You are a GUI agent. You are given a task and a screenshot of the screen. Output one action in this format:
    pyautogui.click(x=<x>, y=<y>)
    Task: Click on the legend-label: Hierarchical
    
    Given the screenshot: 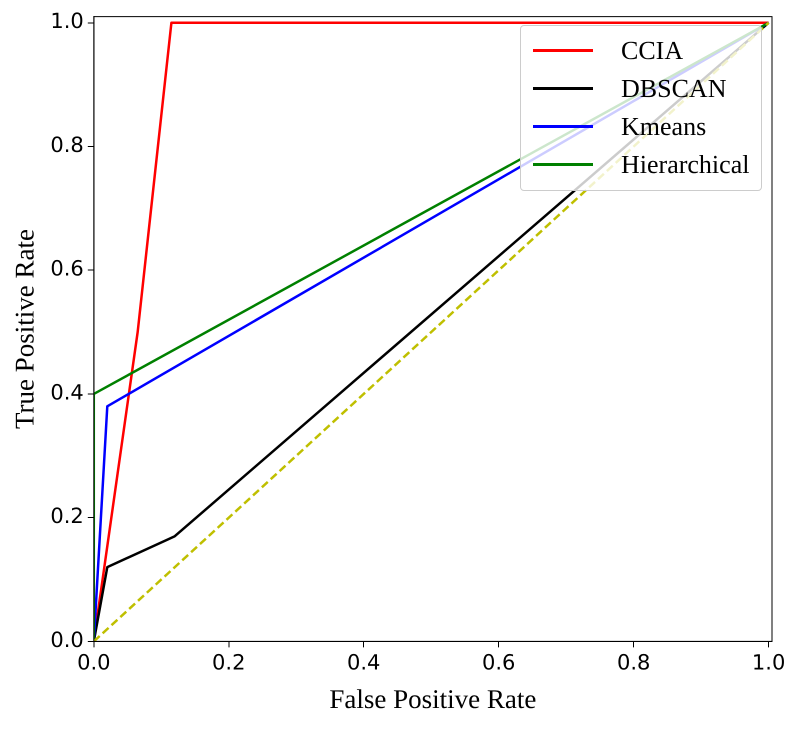 What is the action you would take?
    pyautogui.click(x=685, y=165)
    